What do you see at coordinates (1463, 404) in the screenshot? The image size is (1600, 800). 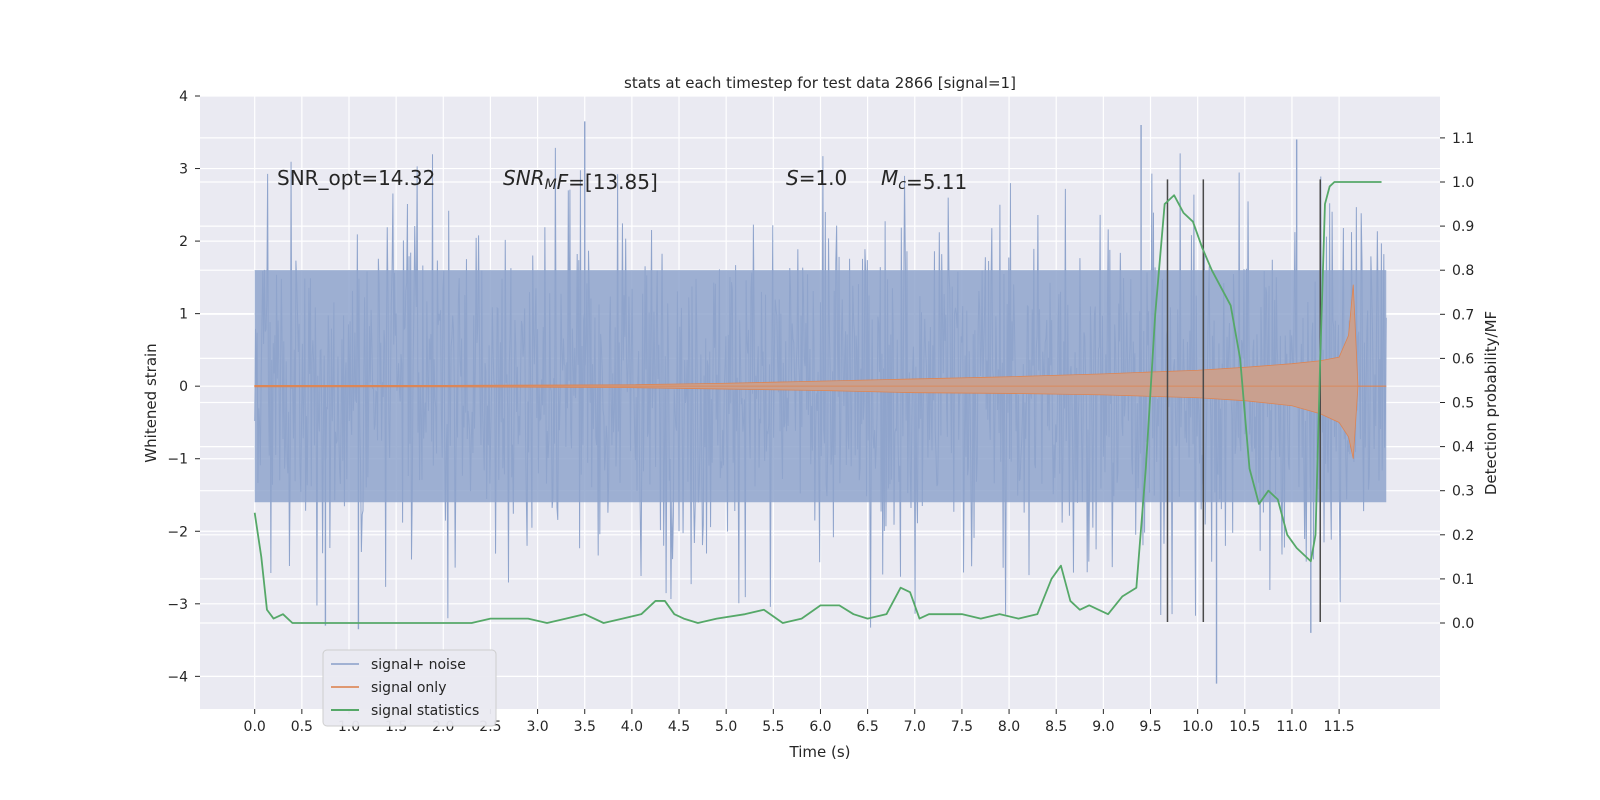 I see `y2-tick-label: 0.5` at bounding box center [1463, 404].